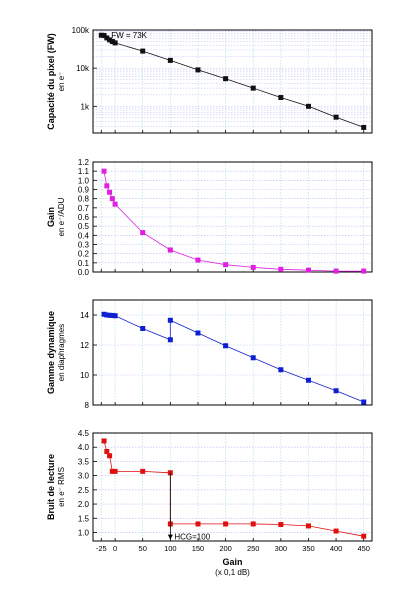  Describe the element at coordinates (129, 35) in the screenshot. I see `annotation-fw: FW = 73K` at that location.